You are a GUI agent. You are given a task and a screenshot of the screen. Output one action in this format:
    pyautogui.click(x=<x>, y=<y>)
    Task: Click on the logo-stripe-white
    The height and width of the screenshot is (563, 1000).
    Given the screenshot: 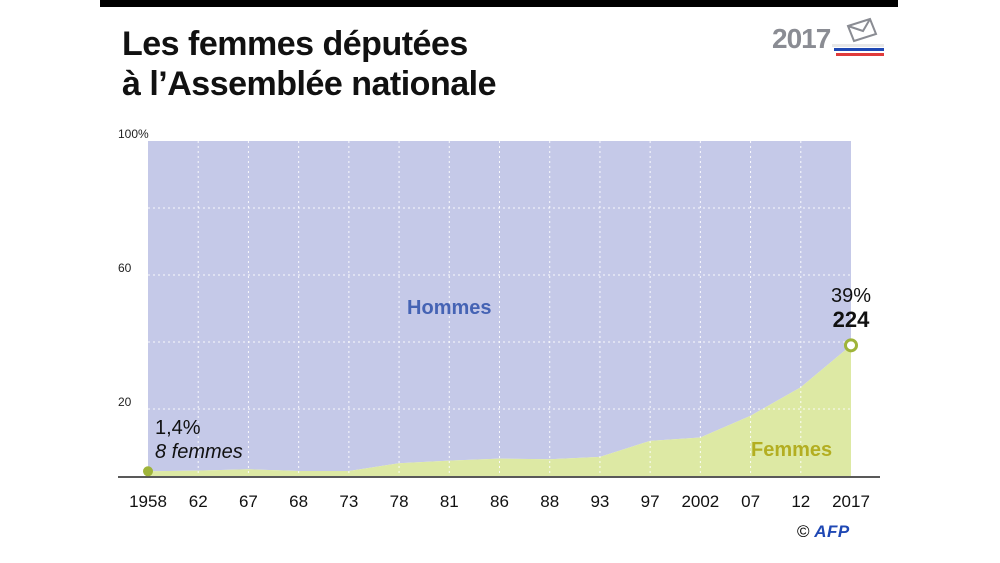 What is the action you would take?
    pyautogui.click(x=858, y=45)
    